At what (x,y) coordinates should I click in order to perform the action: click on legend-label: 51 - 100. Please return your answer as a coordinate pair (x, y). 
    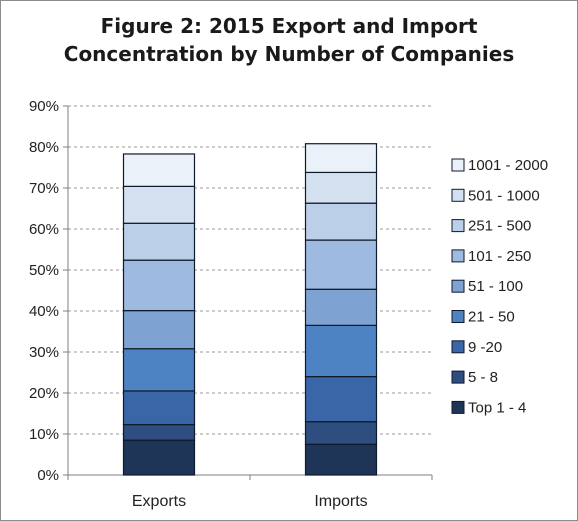
    Looking at the image, I should click on (495, 286).